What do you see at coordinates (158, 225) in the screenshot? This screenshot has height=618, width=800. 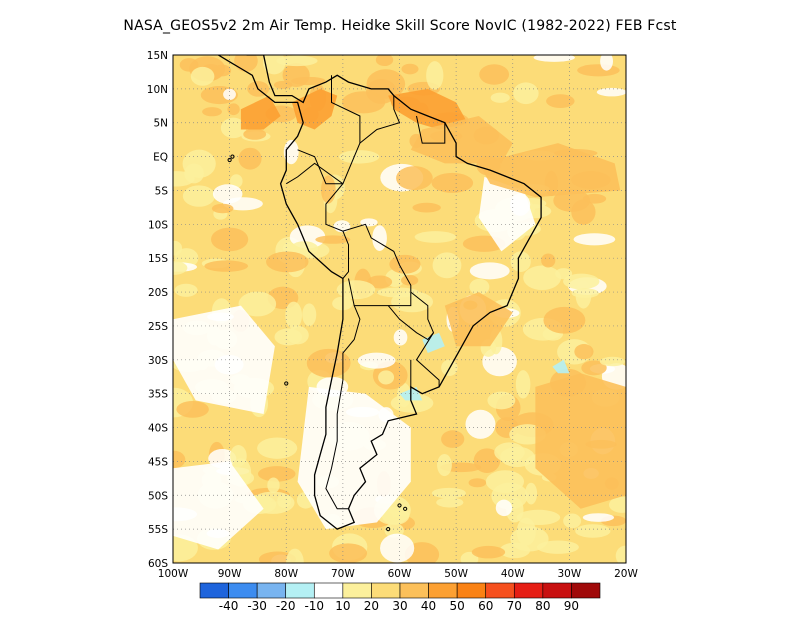 I see `lat-tick-label: 10S` at bounding box center [158, 225].